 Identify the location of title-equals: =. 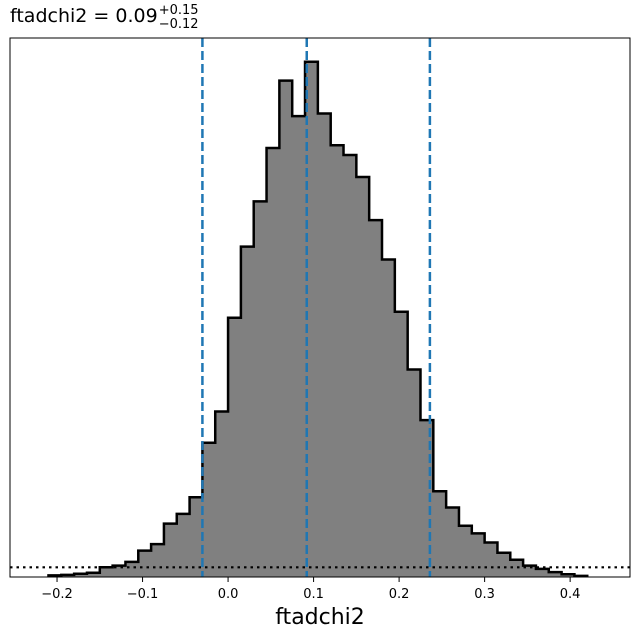
(101, 16).